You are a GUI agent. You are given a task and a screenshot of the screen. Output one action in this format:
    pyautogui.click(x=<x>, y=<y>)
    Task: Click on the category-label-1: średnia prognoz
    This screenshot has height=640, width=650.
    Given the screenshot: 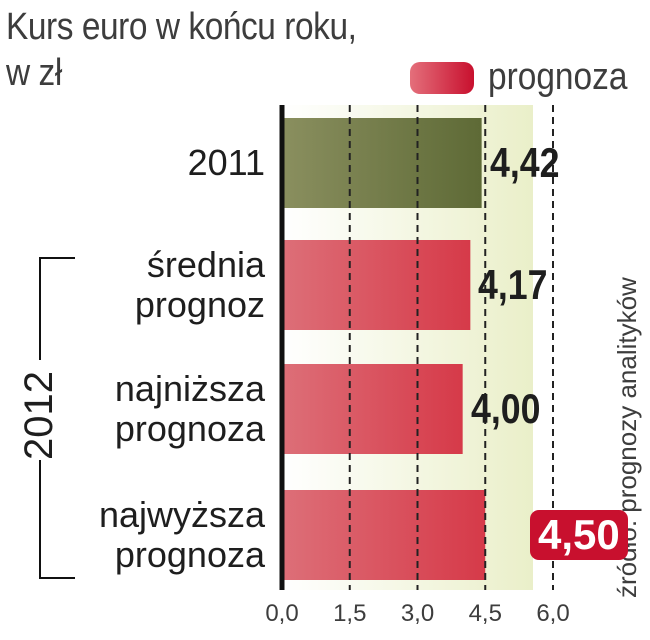 What is the action you would take?
    pyautogui.click(x=199, y=284)
    